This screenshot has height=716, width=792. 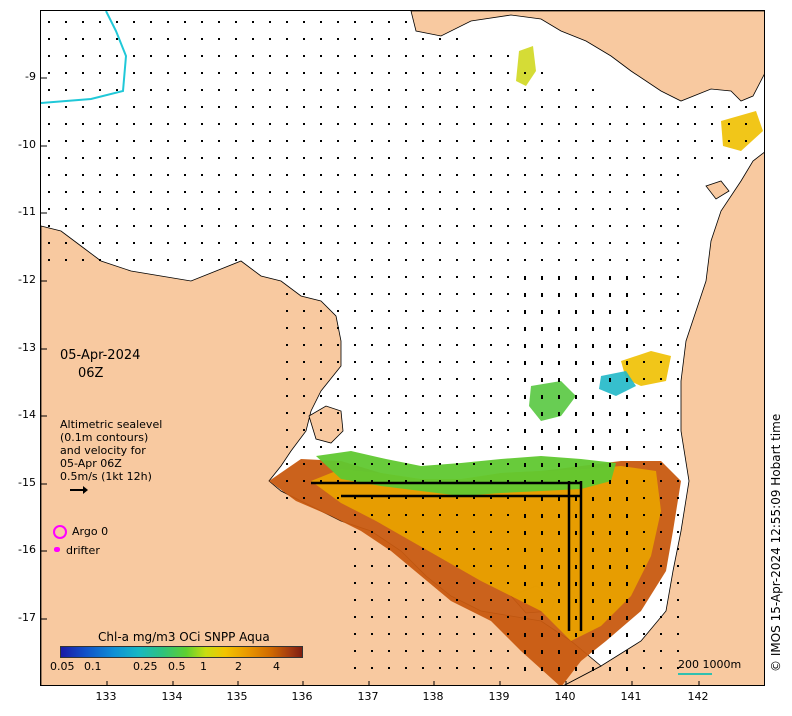 What do you see at coordinates (27, 414) in the screenshot?
I see `latitude-tick-label: -14` at bounding box center [27, 414].